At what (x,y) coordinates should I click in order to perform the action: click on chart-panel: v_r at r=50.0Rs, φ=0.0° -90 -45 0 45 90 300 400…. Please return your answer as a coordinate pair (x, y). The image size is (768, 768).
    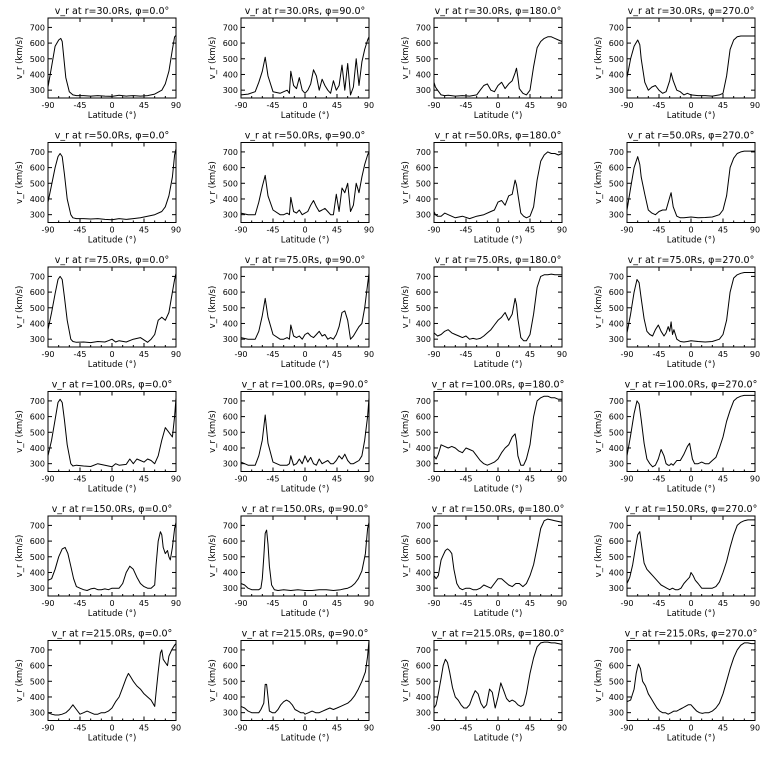
    Looking at the image, I should click on (98, 188).